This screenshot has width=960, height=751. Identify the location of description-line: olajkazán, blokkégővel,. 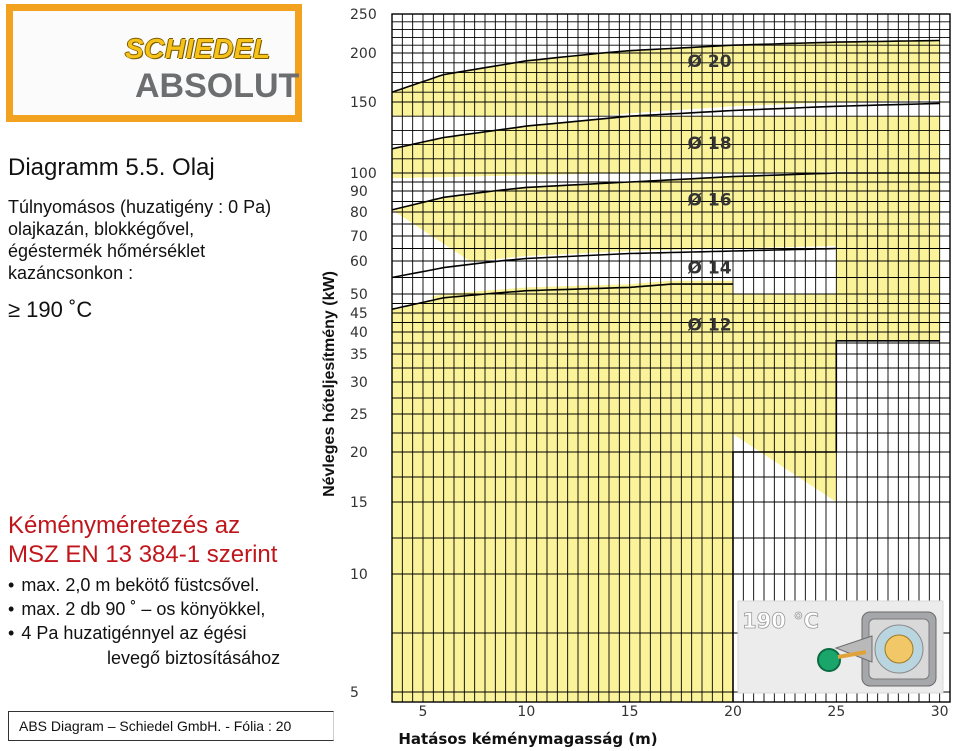
(101, 229).